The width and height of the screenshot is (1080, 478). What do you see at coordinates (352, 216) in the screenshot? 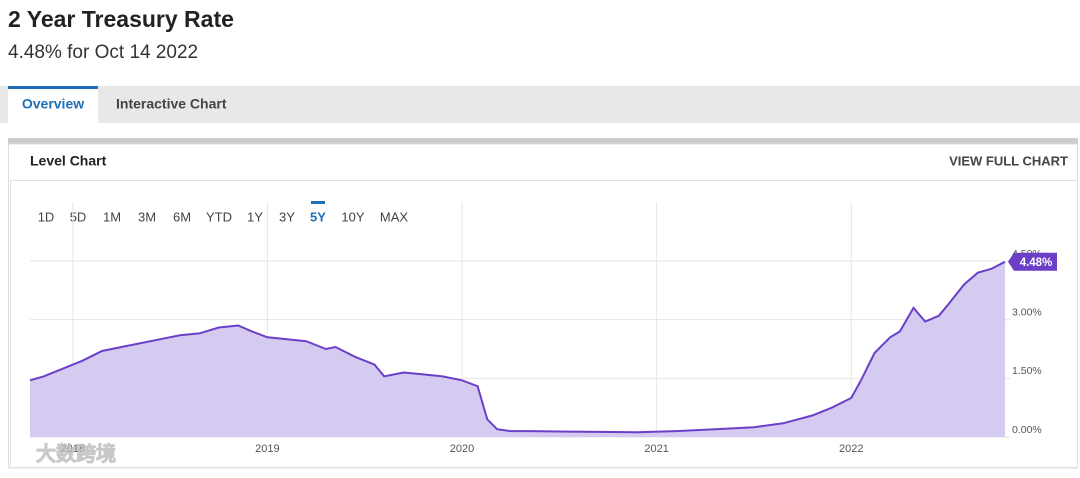
I see `range-button: 10Y` at bounding box center [352, 216].